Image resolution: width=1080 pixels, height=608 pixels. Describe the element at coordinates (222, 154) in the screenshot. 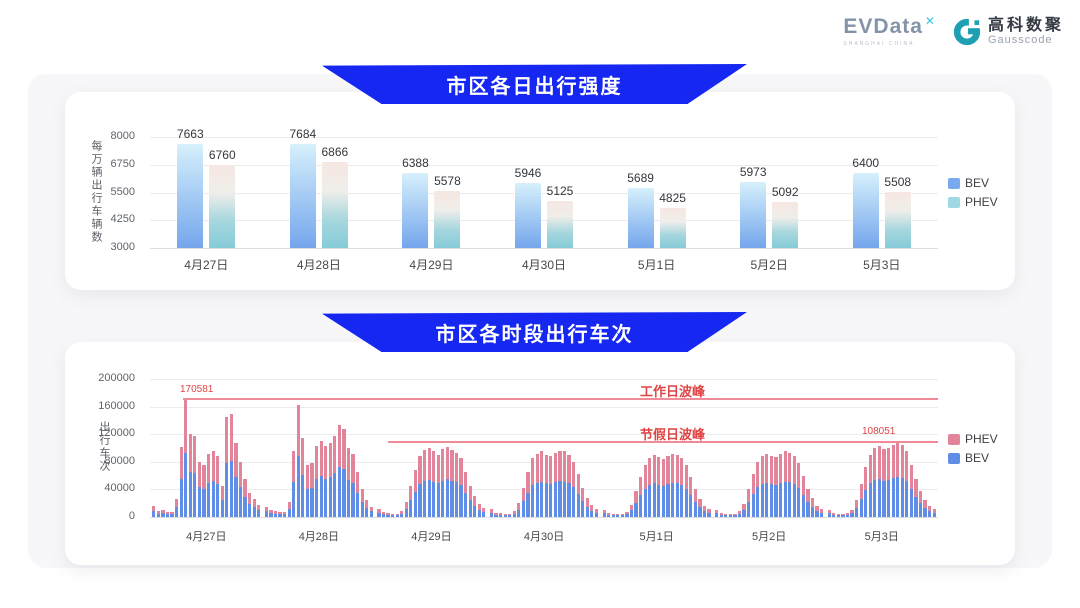

I see `phev-value-label: 6760` at that location.